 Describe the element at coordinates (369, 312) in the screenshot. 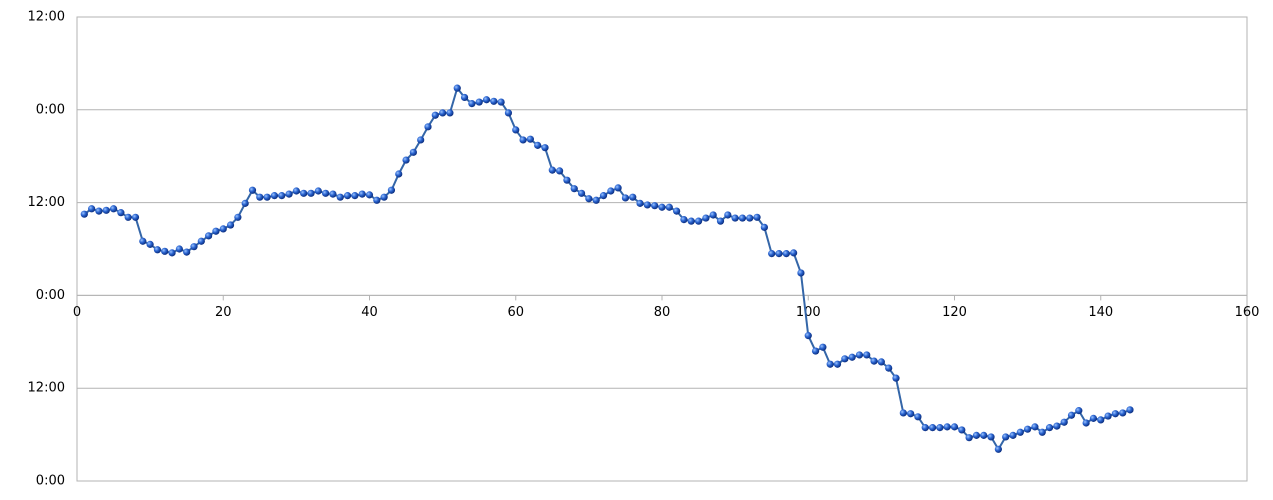

I see `x-tick-label: 40` at that location.